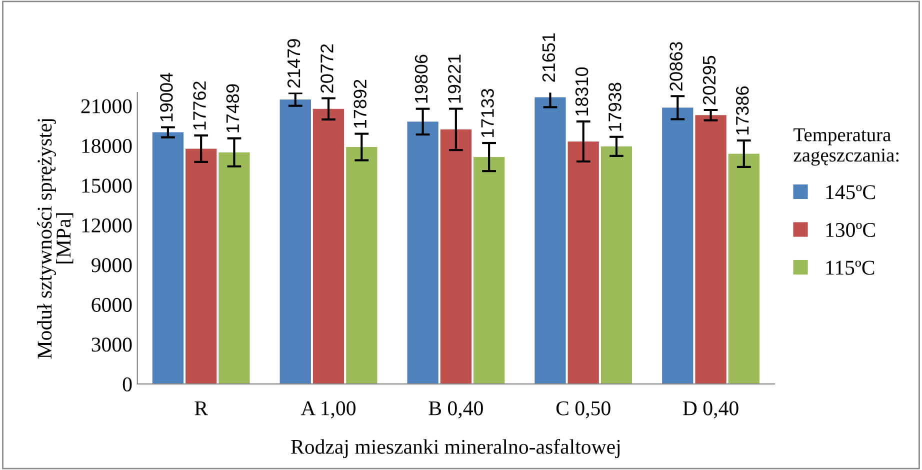 The width and height of the screenshot is (922, 470). What do you see at coordinates (112, 265) in the screenshot?
I see `y-tick-label: 9000` at bounding box center [112, 265].